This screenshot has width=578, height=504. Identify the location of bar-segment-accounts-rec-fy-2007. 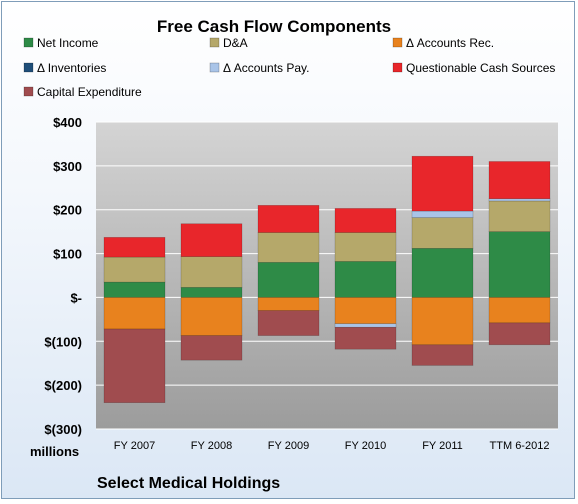
(134, 313).